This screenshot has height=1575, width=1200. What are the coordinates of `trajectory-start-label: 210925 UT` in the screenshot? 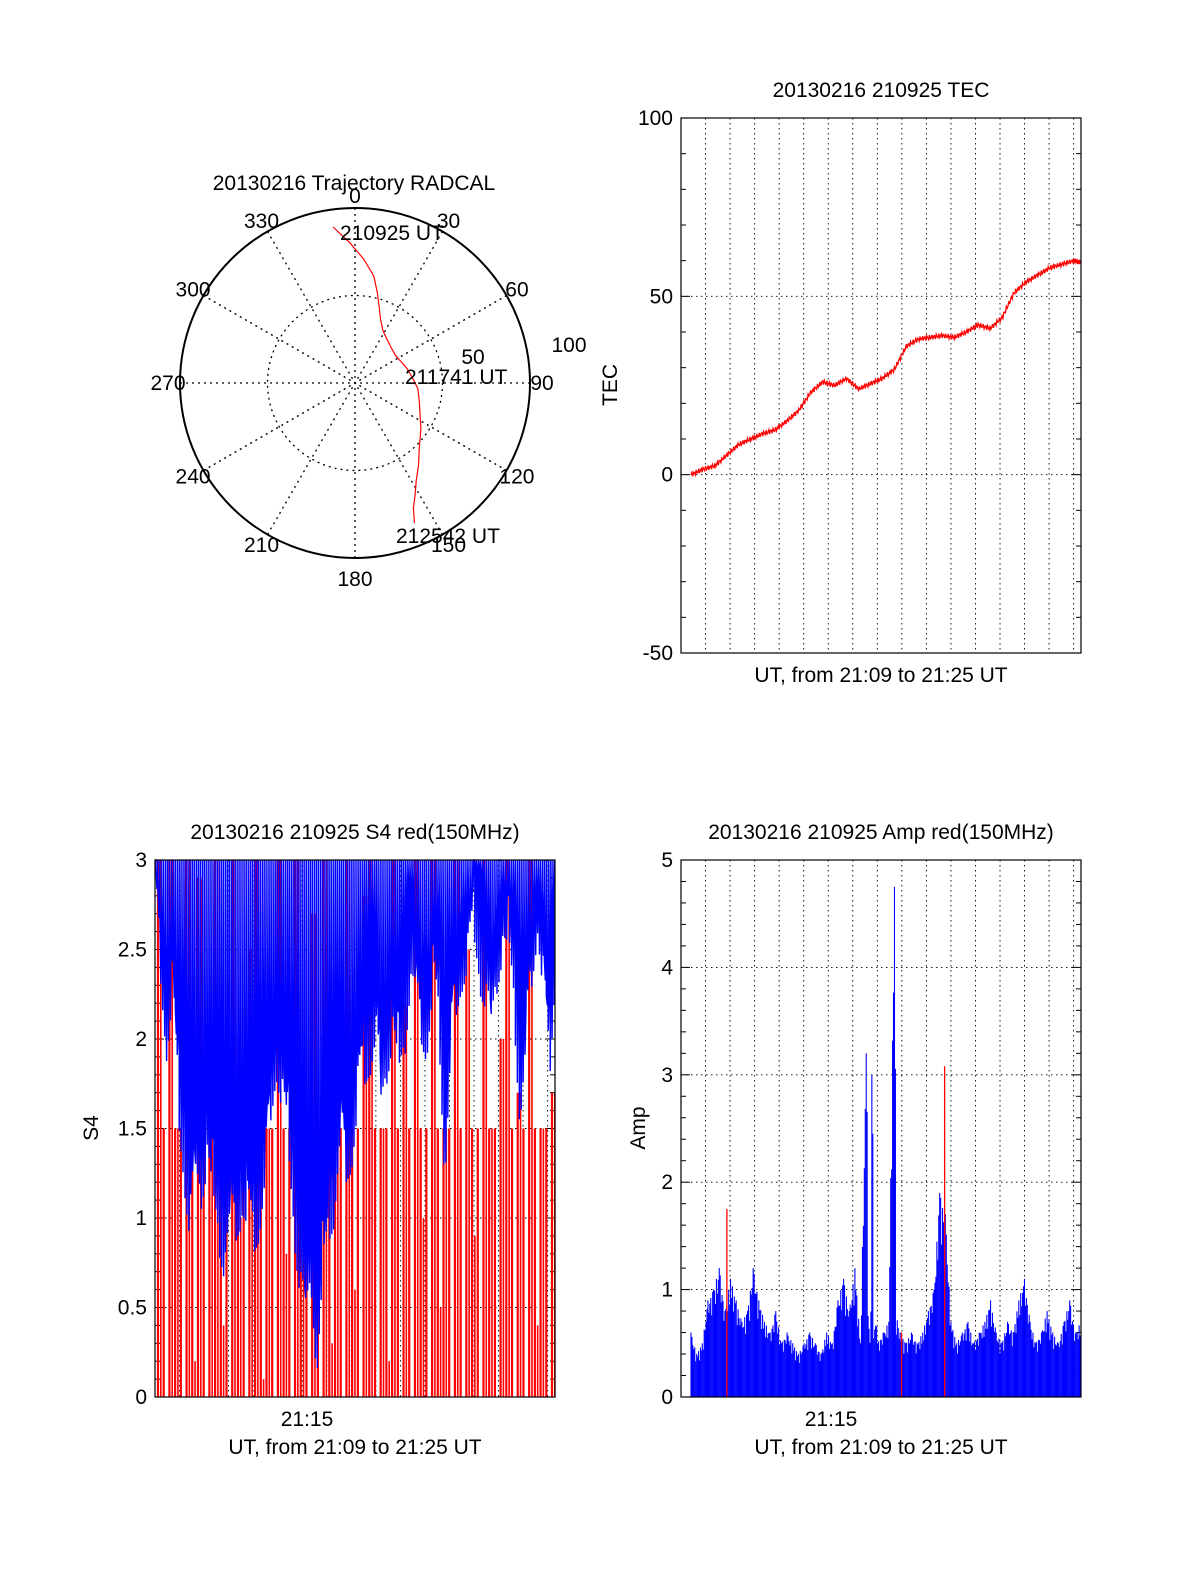 It's located at (392, 233).